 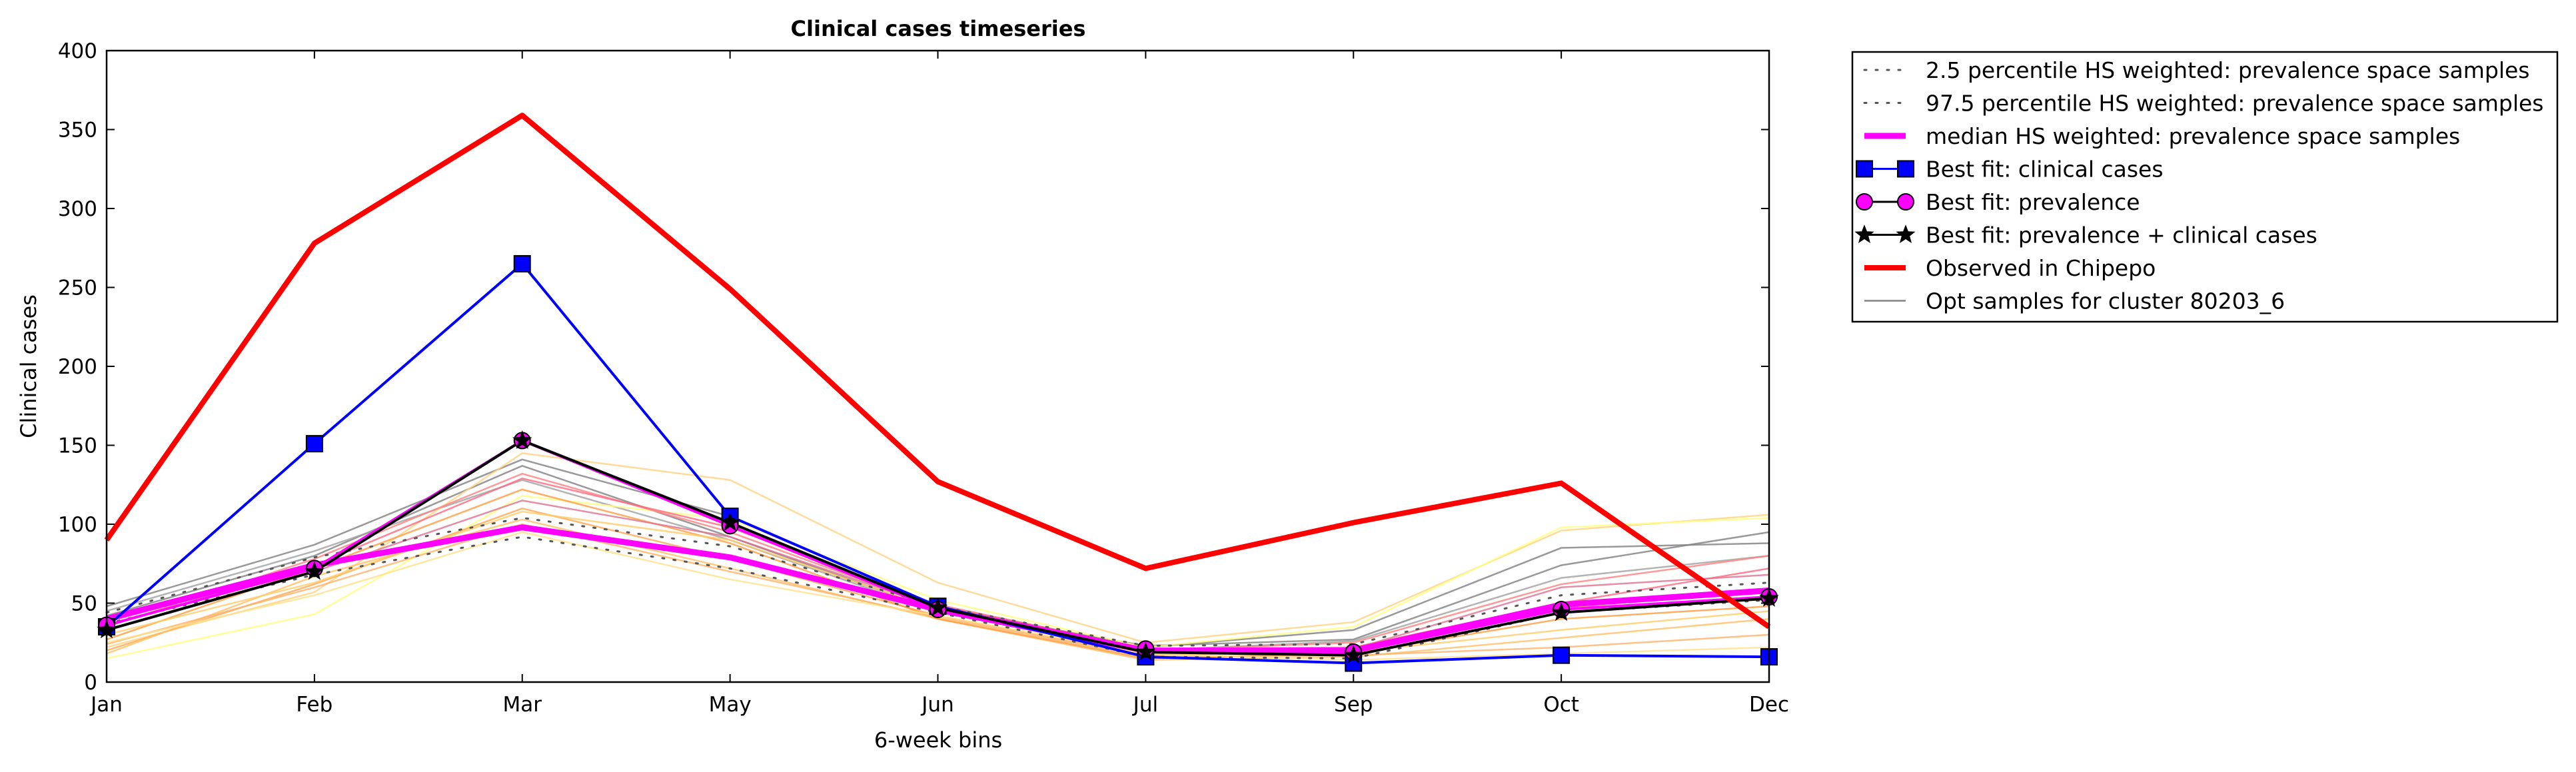 I want to click on series-line-p025, so click(x=938, y=597).